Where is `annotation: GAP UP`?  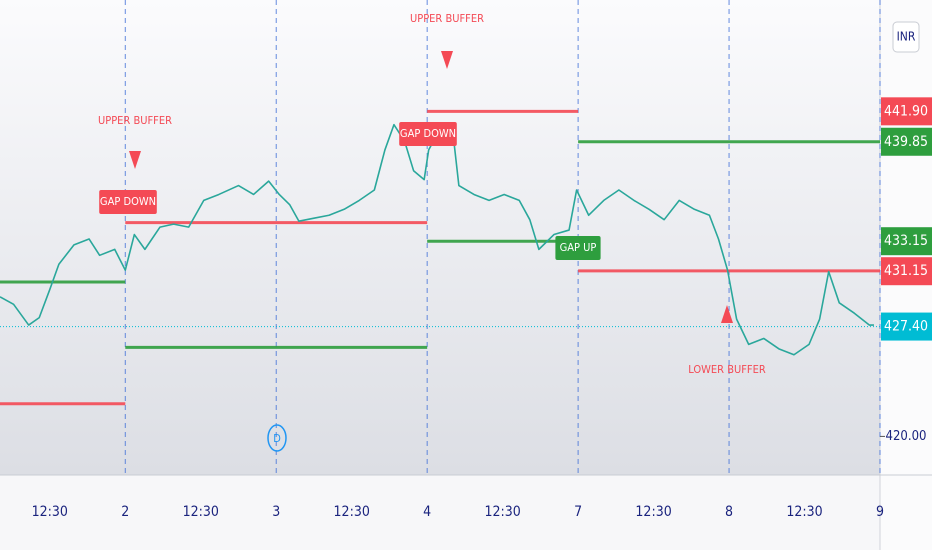 annotation: GAP UP is located at coordinates (578, 247).